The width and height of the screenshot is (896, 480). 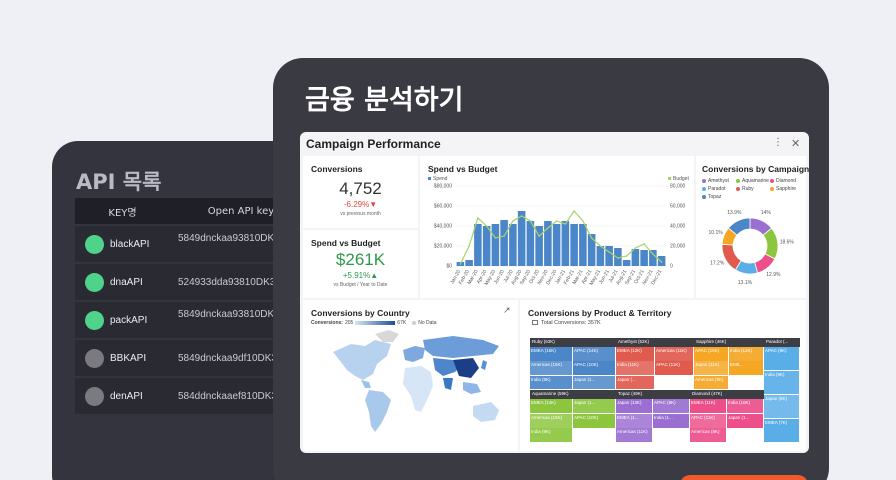 I want to click on map-africa, so click(x=418, y=389).